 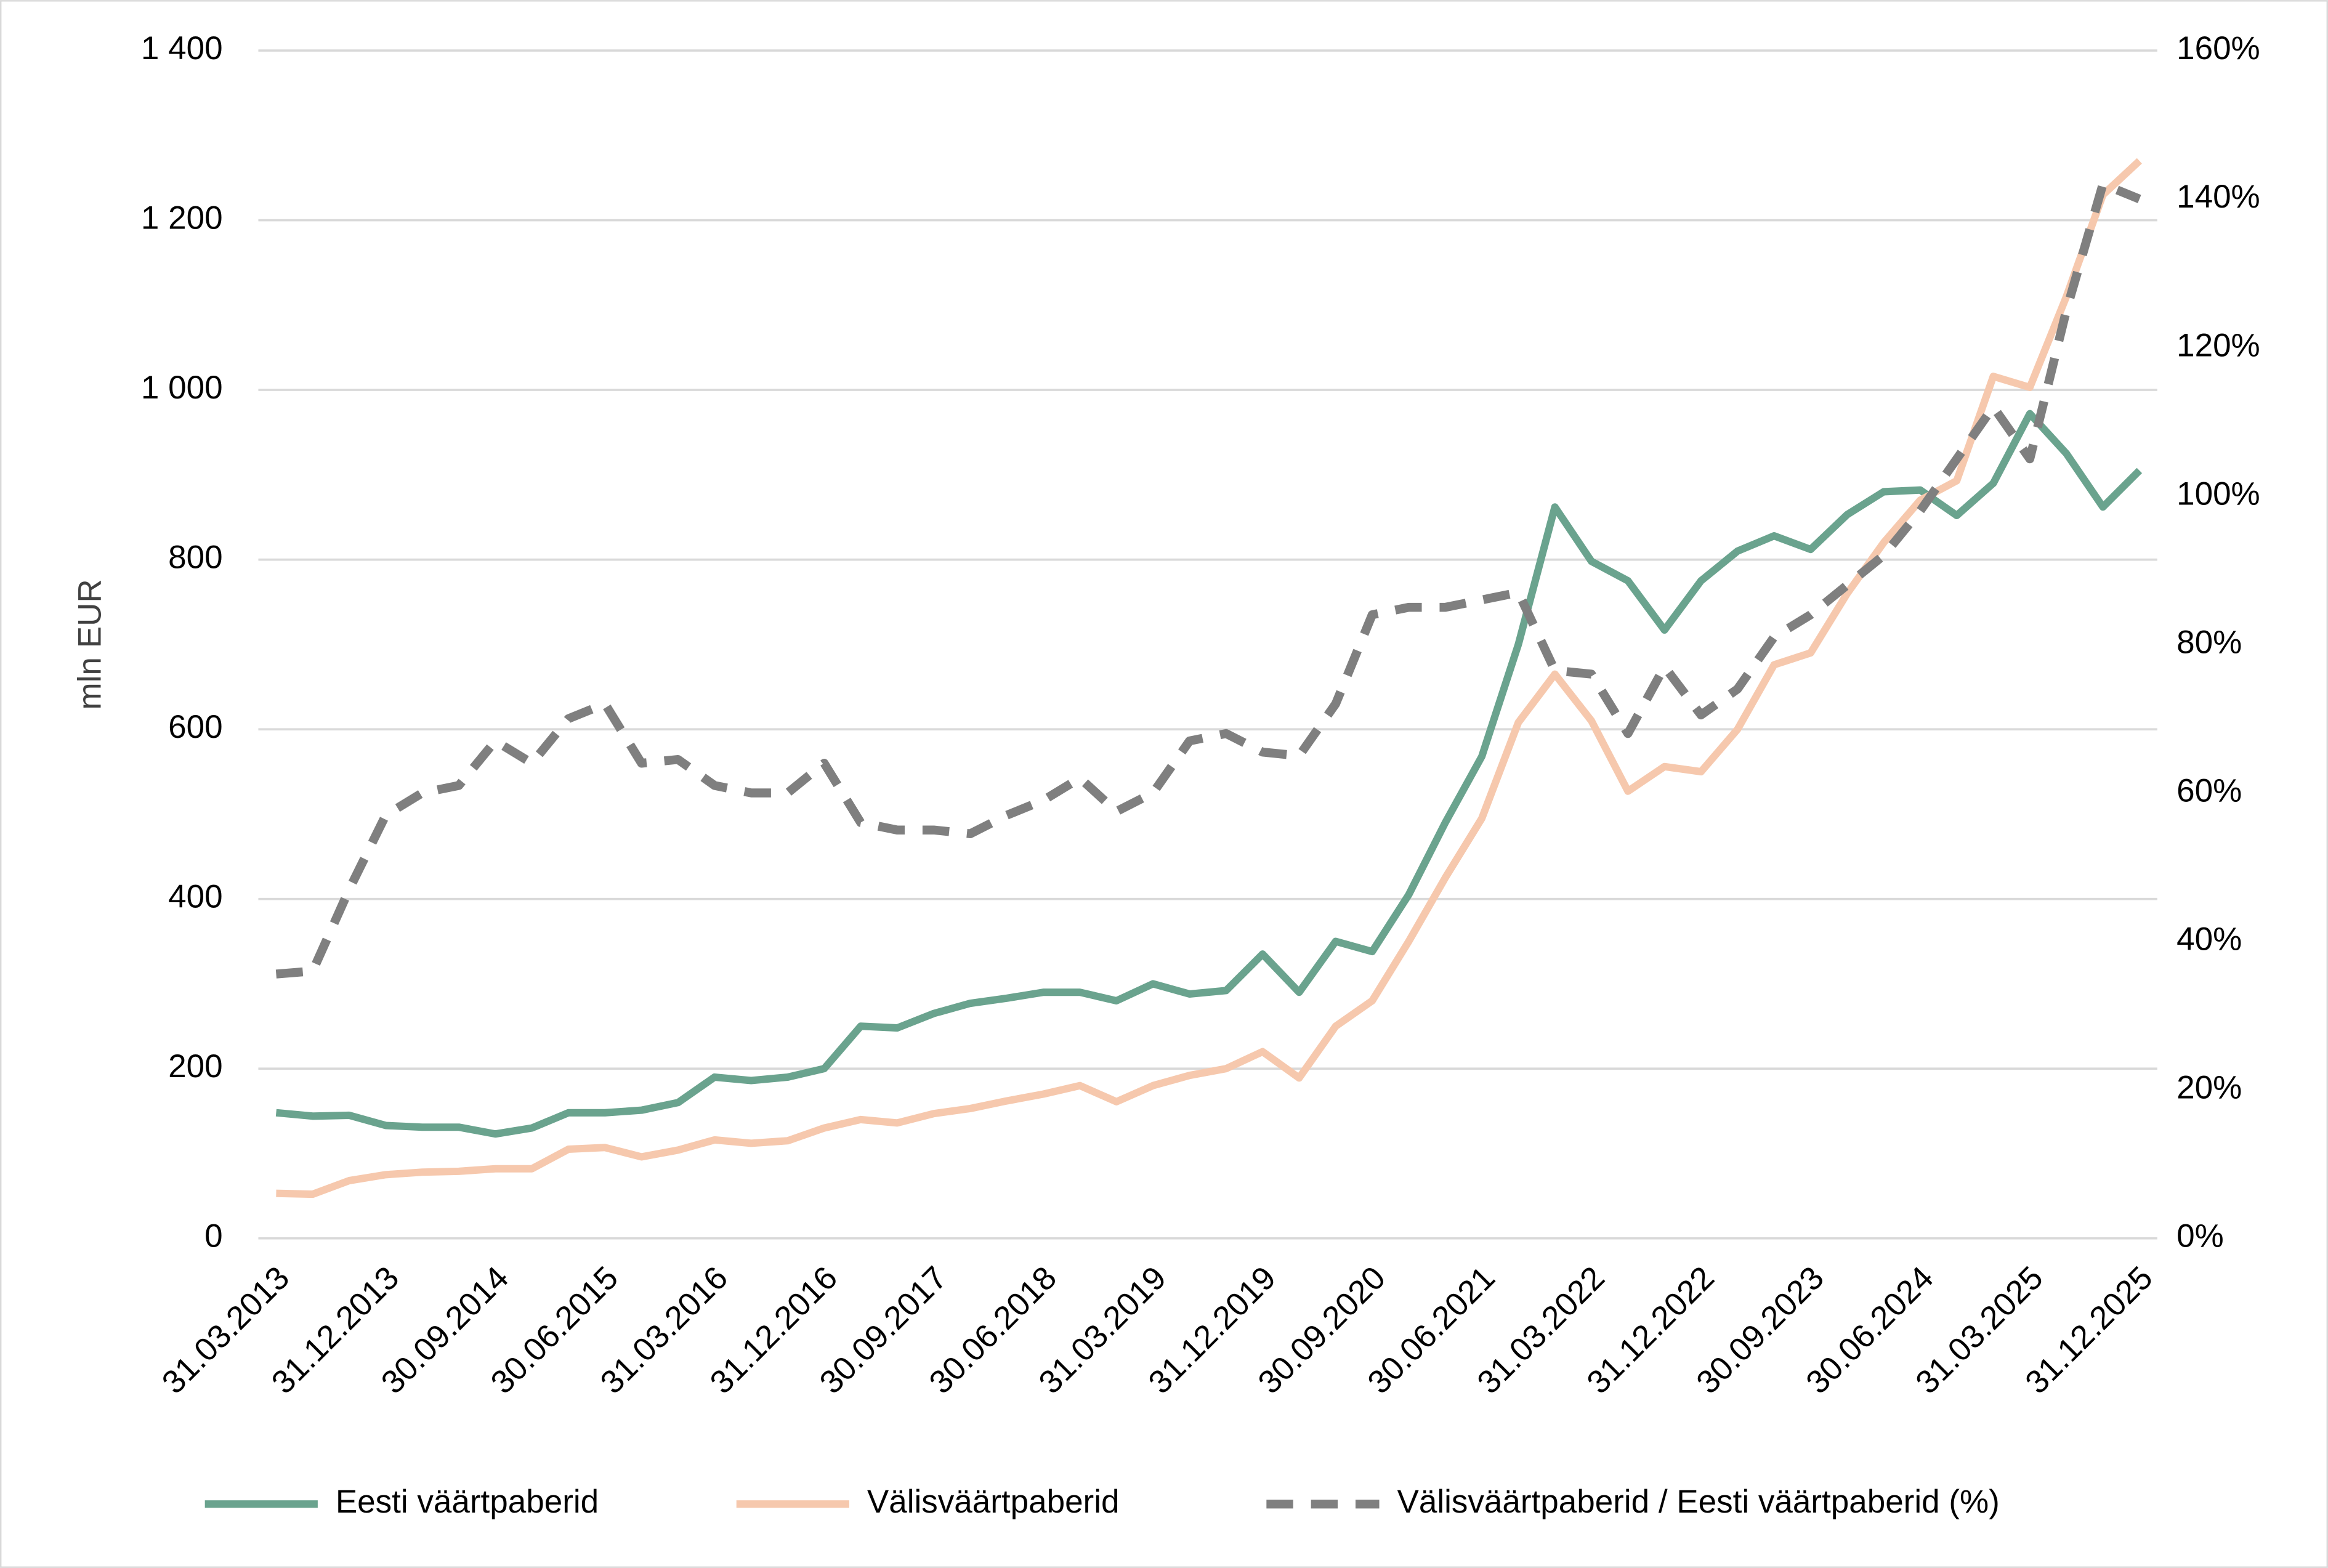 I want to click on y-tick-label: 0, so click(x=214, y=1237).